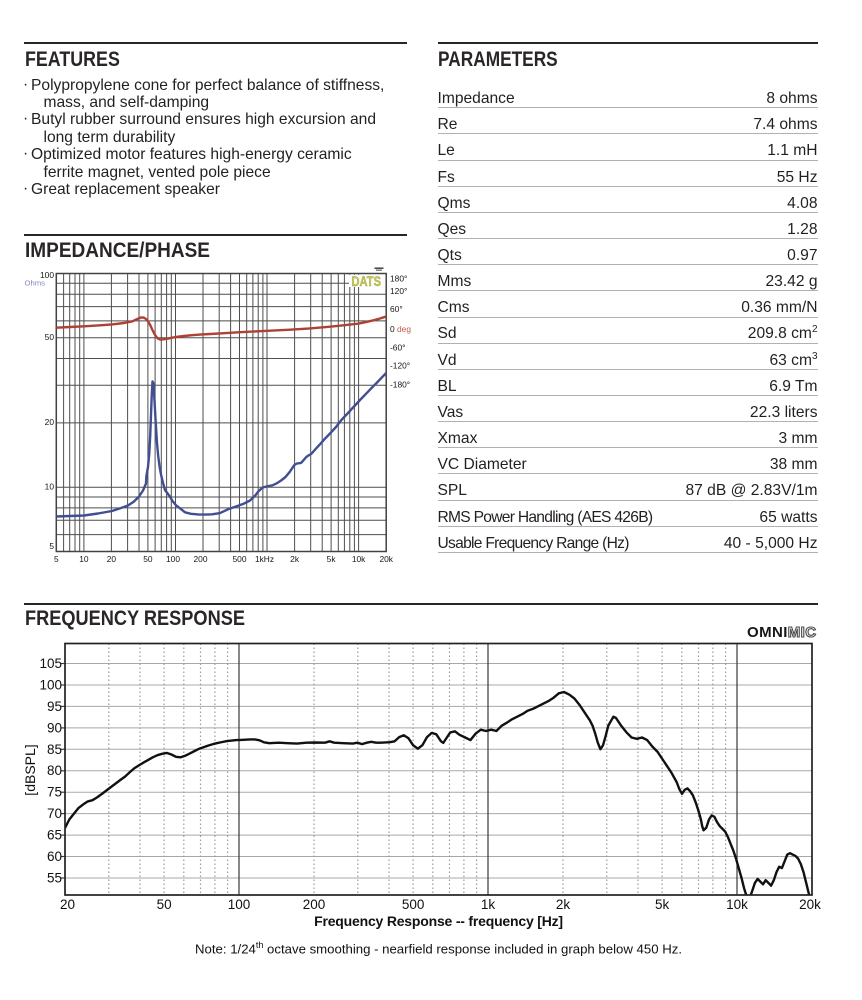 The width and height of the screenshot is (862, 1000). Describe the element at coordinates (54, 813) in the screenshot. I see `svg-text: 70` at that location.